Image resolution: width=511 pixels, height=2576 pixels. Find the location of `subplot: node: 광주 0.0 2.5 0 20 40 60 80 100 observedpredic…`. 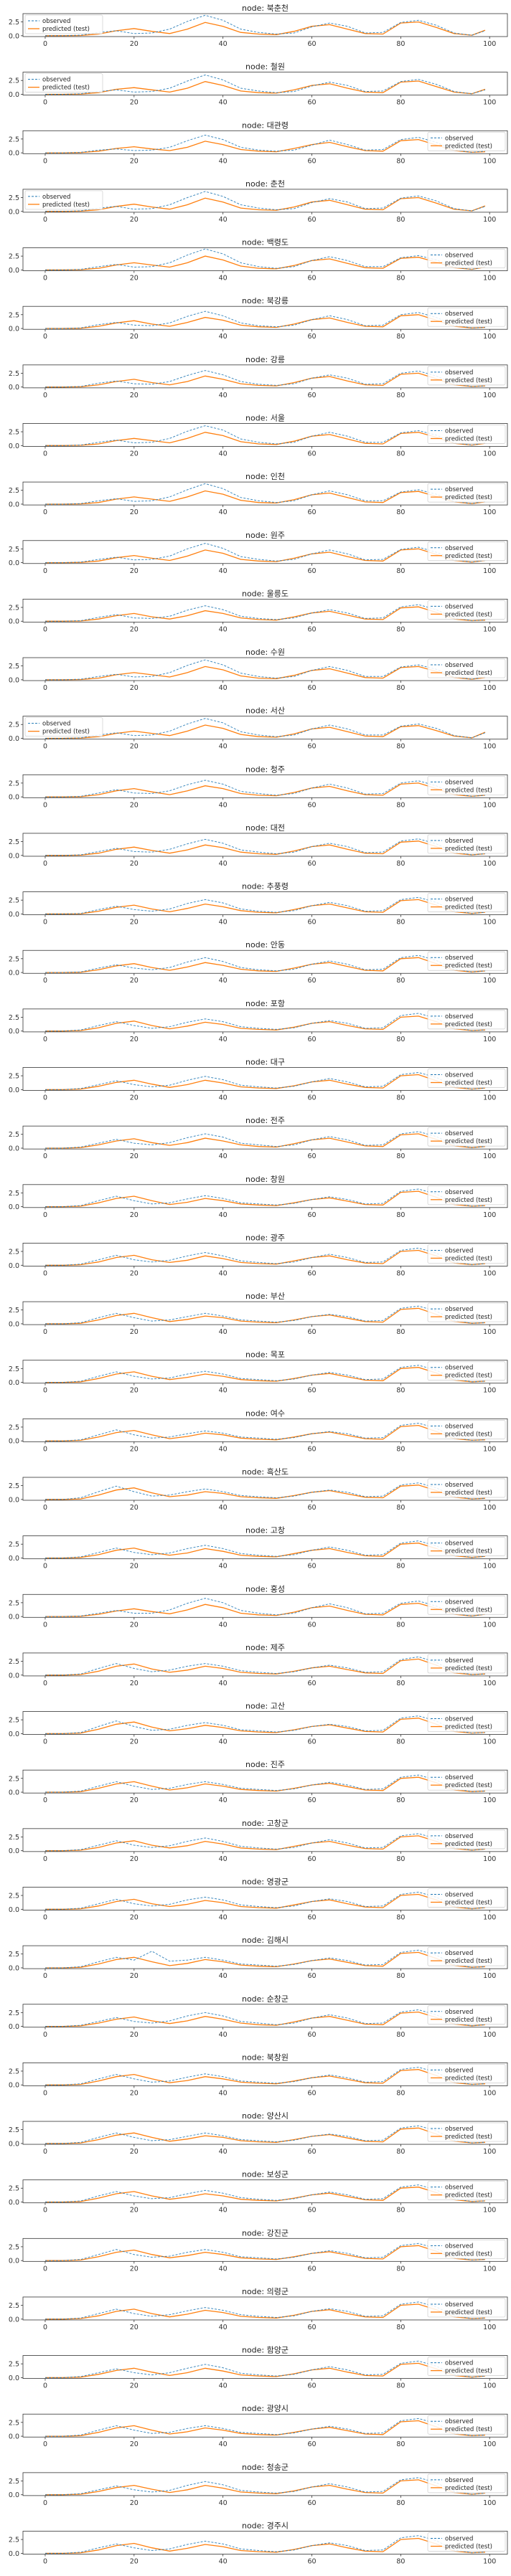

subplot: node: 광주 0.0 2.5 0 20 40 60 80 100 observedpredic… is located at coordinates (258, 1255).